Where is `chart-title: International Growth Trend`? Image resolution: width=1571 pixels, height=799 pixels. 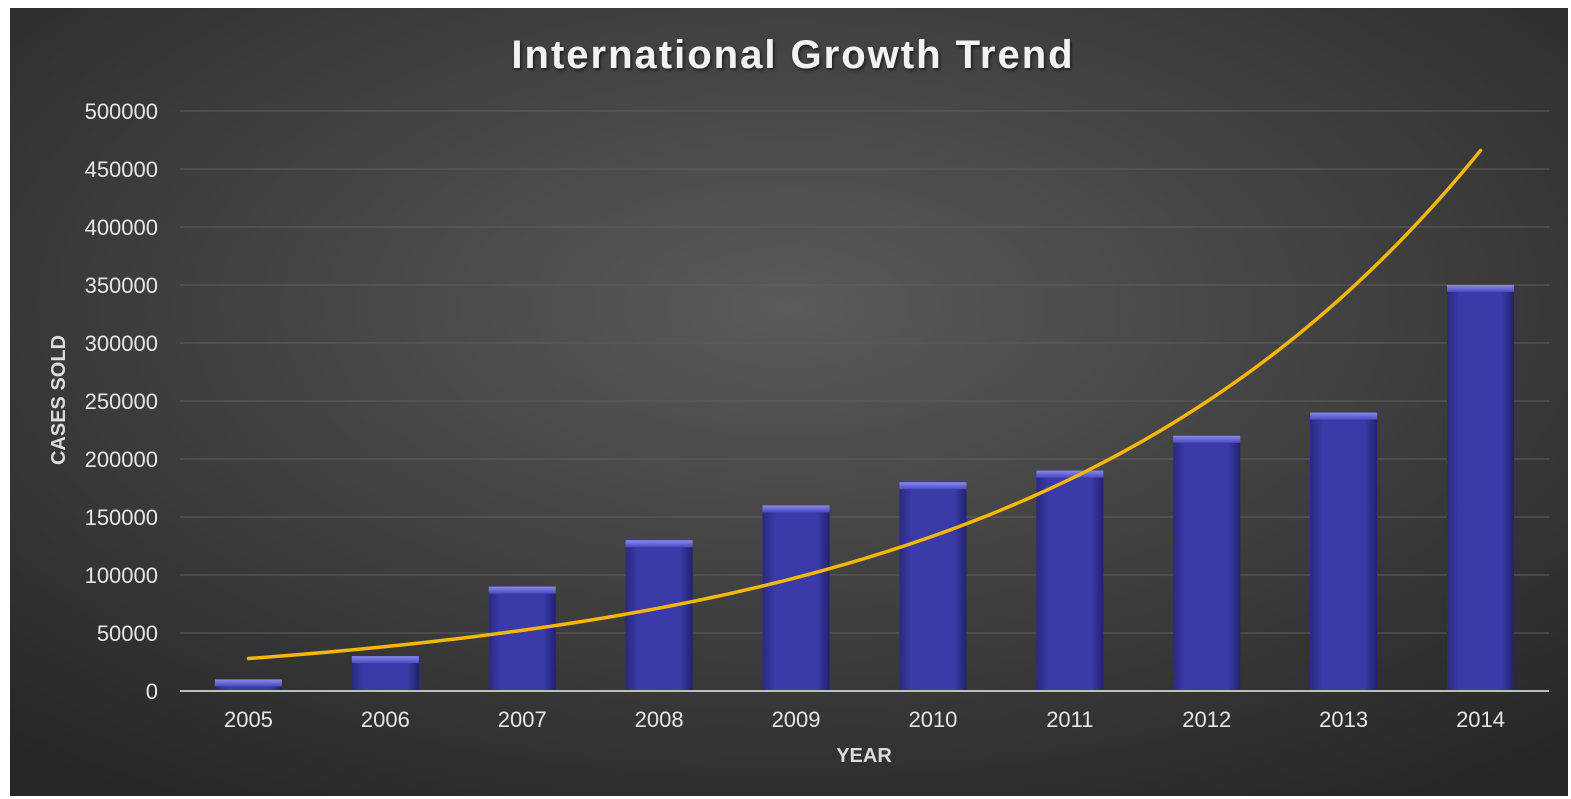 chart-title: International Growth Trend is located at coordinates (792, 55).